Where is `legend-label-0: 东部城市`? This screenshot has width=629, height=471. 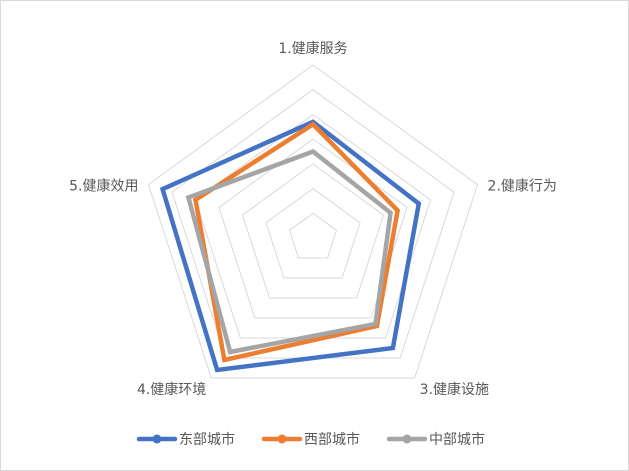 legend-label-0: 东部城市 is located at coordinates (207, 439).